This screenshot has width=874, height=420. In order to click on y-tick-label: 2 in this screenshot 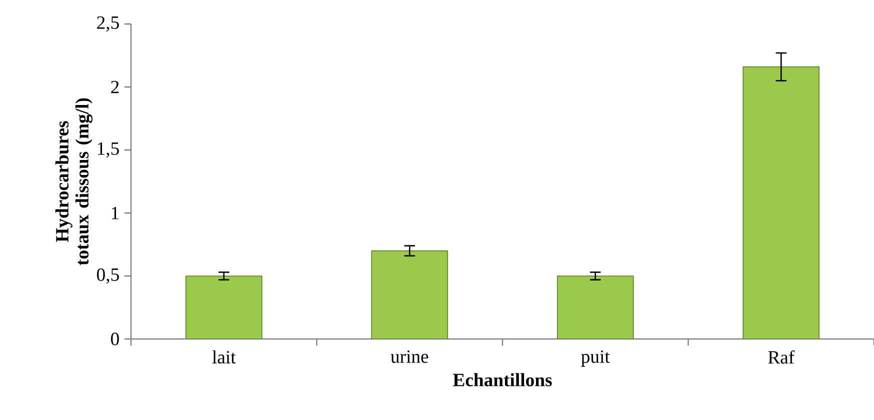, I will do `click(115, 87)`.